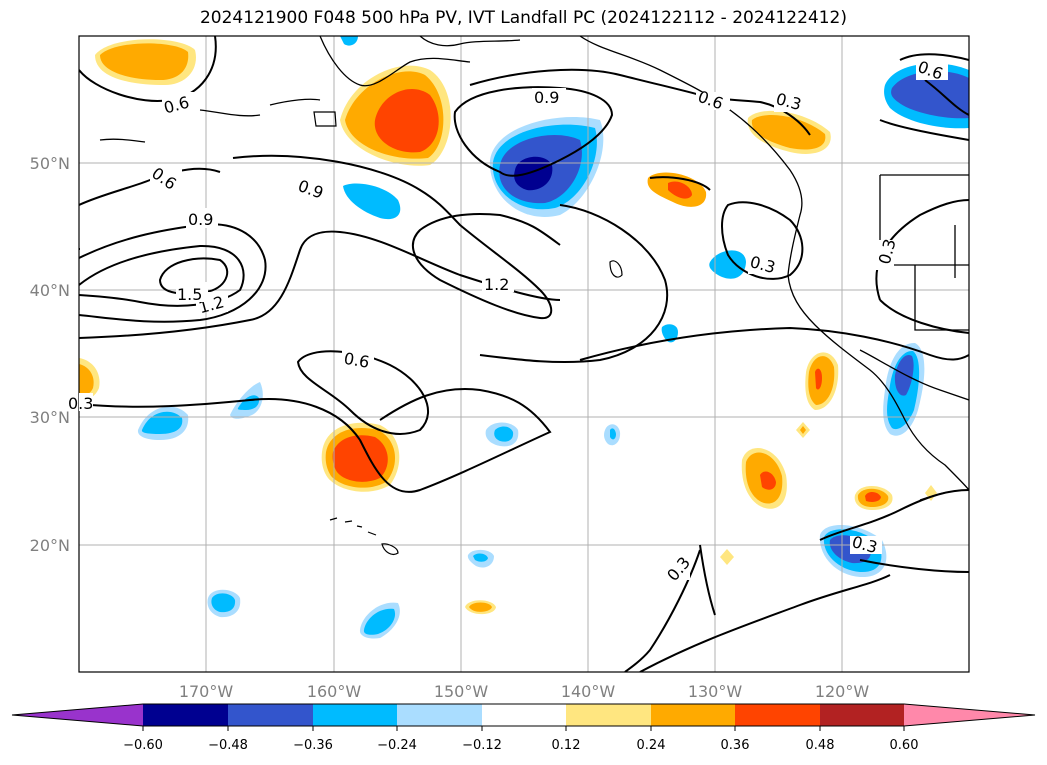 Image resolution: width=1047 pixels, height=765 pixels. I want to click on lon-tick-label: 130°W, so click(715, 691).